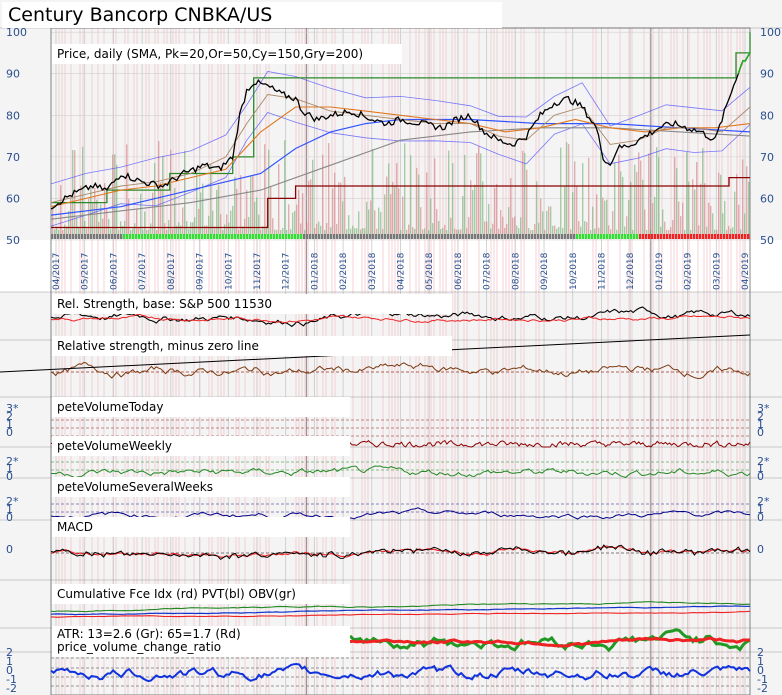 This screenshot has width=782, height=695. I want to click on upper-band-line, so click(400, 128).